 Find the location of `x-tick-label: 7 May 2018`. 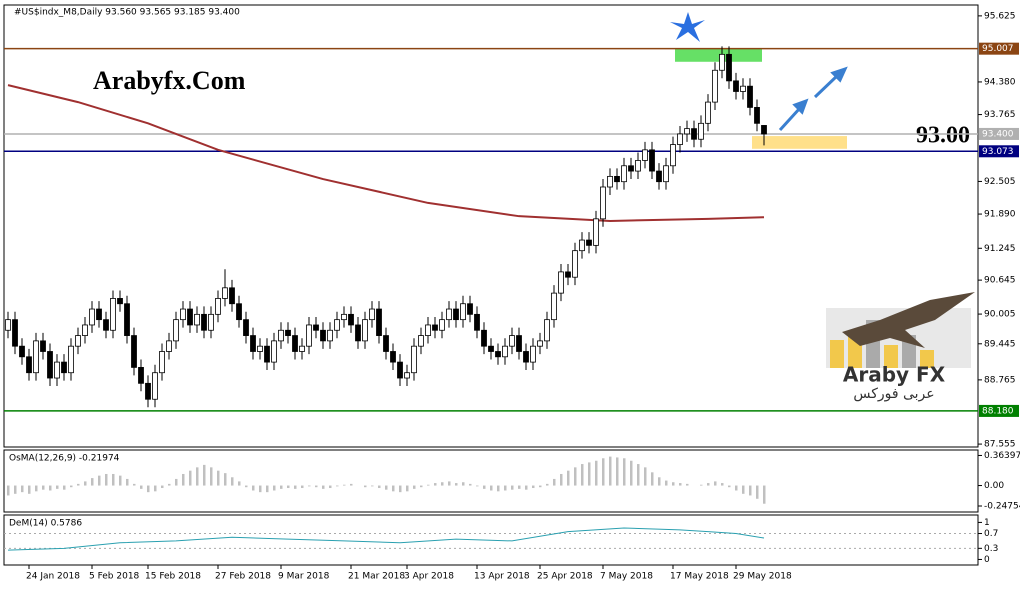

x-tick-label: 7 May 2018 is located at coordinates (626, 577).